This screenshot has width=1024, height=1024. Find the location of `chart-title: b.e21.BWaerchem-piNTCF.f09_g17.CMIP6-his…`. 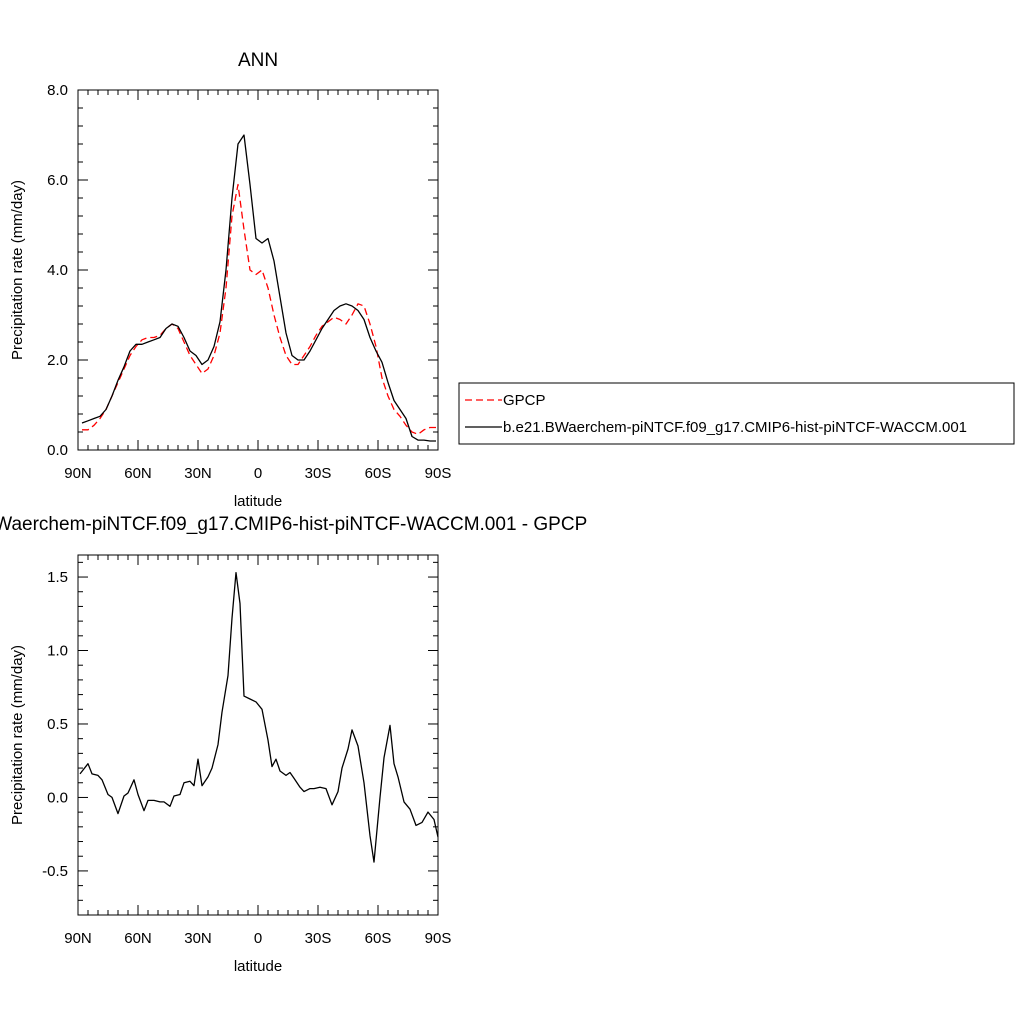

chart-title: b.e21.BWaerchem-piNTCF.f09_g17.CMIP6-his… is located at coordinates (293, 524).